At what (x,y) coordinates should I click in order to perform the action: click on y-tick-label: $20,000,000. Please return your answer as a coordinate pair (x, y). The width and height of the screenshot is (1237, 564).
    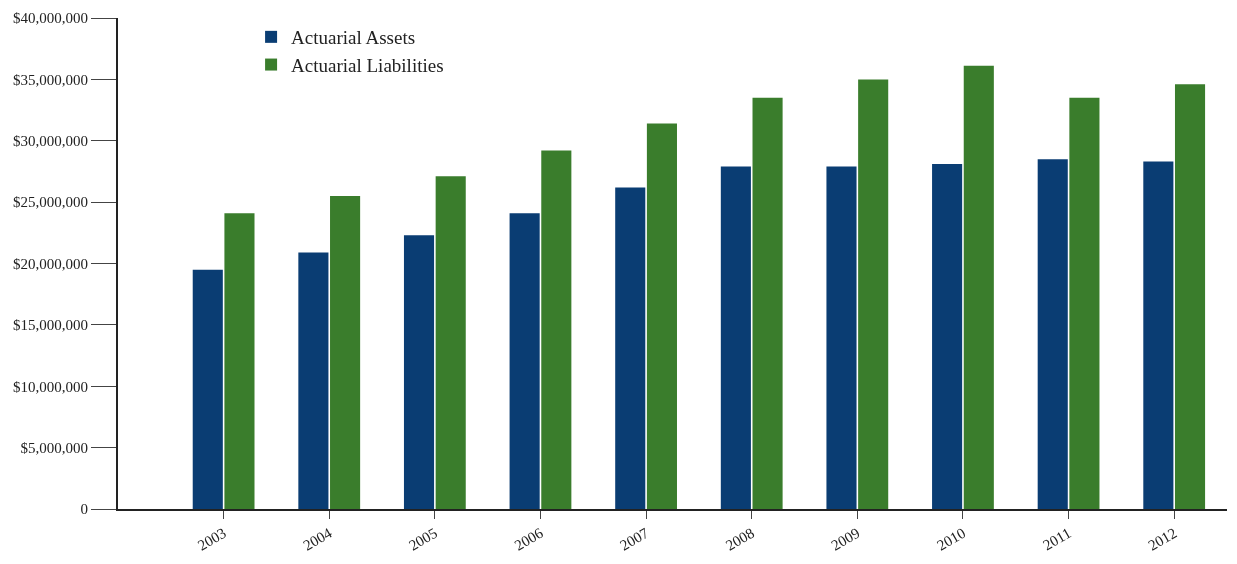
    Looking at the image, I should click on (50, 263).